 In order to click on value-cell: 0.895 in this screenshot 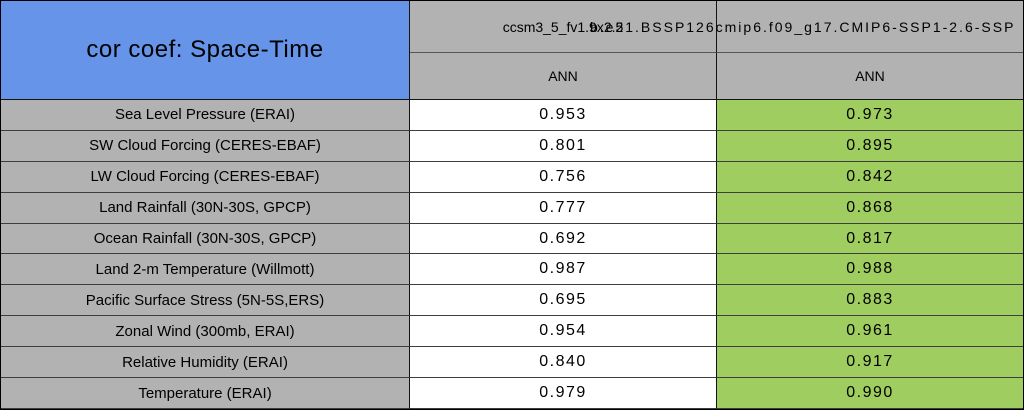, I will do `click(870, 146)`.